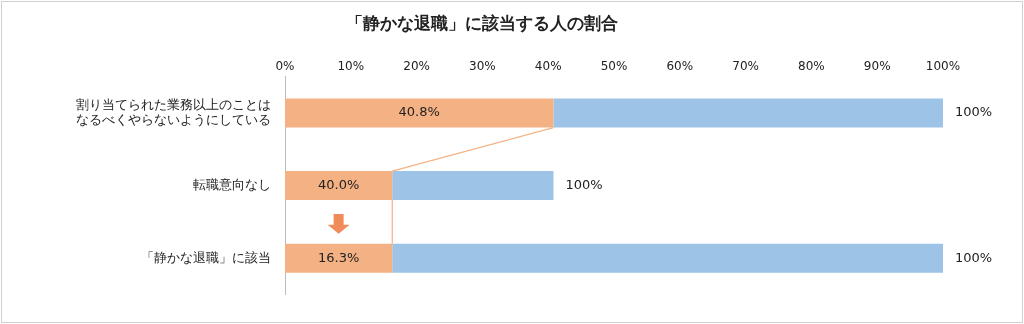  Describe the element at coordinates (206, 257) in the screenshot. I see `y-tick-label: 「静かな退職」に該当` at that location.